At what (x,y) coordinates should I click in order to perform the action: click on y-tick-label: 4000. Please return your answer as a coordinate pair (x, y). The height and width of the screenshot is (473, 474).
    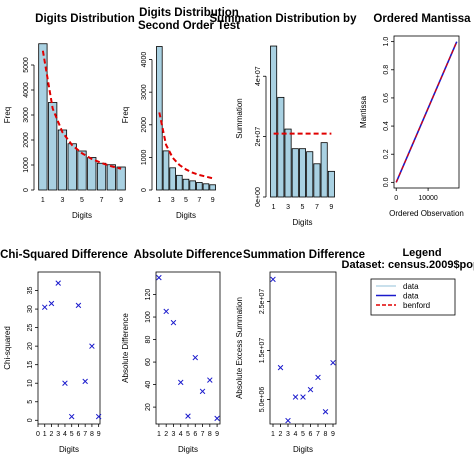
    Looking at the image, I should click on (26, 90).